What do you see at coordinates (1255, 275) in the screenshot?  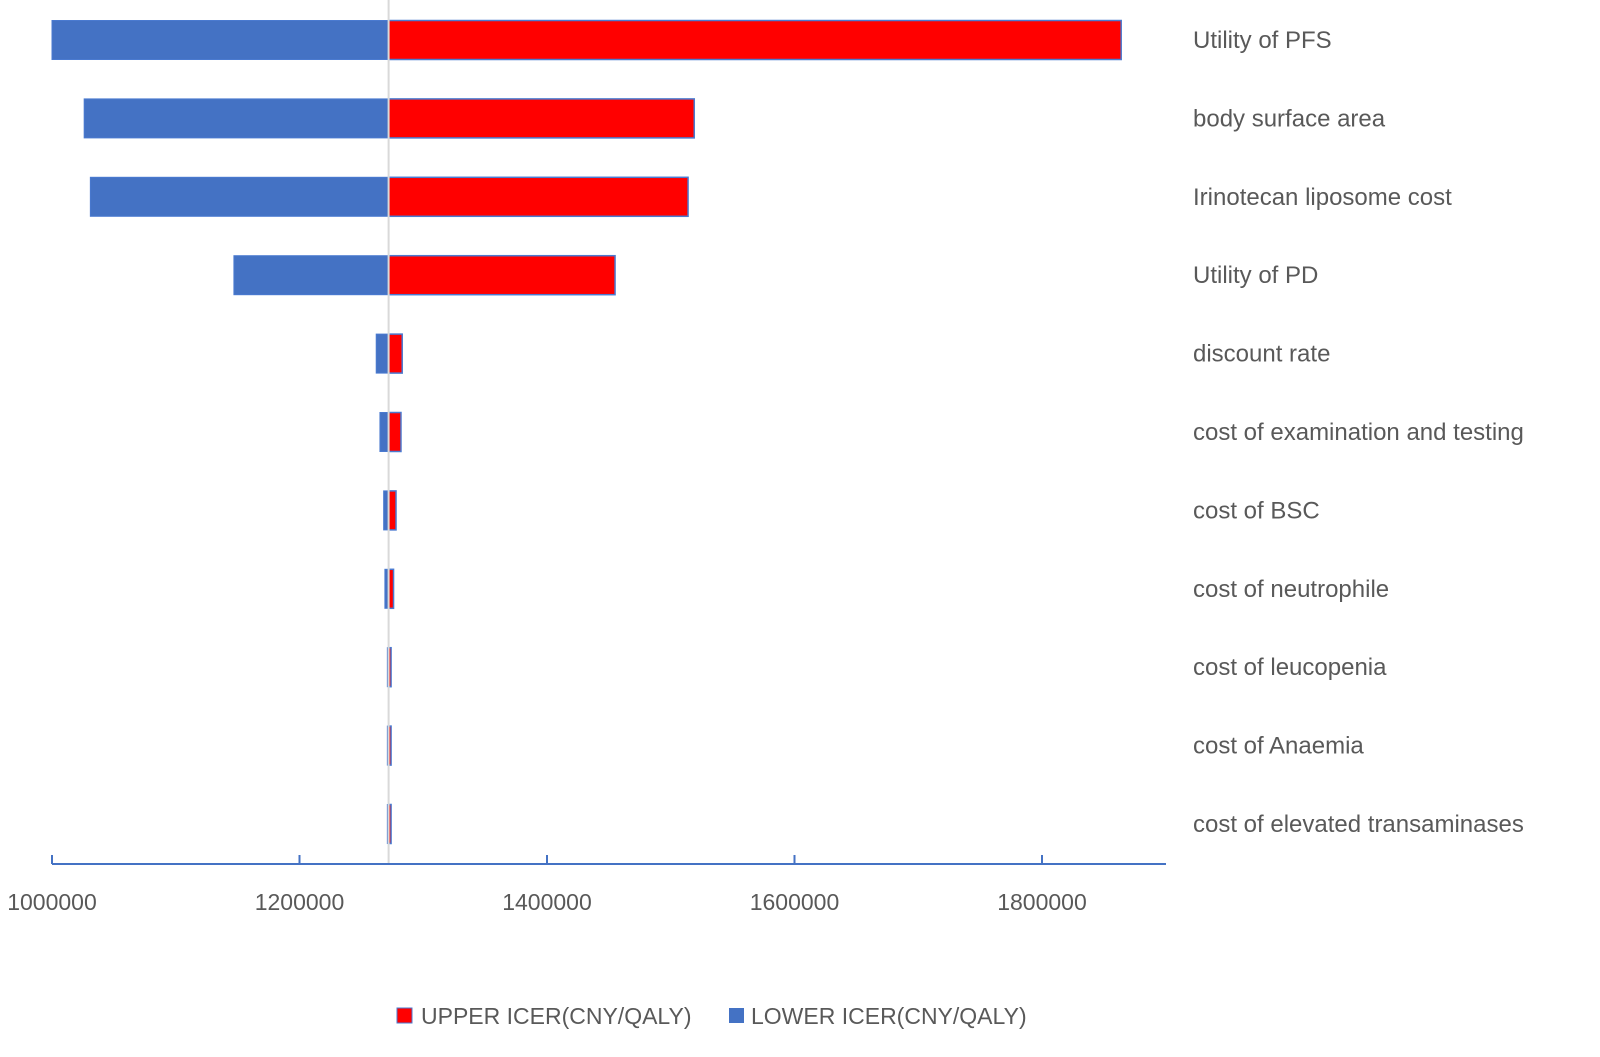 I see `category-label-3: Utility of PD` at bounding box center [1255, 275].